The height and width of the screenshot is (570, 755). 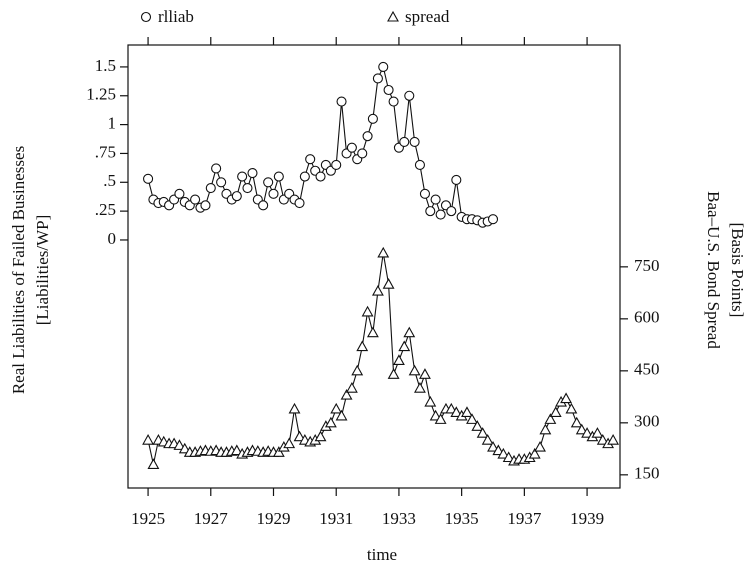 What do you see at coordinates (647, 473) in the screenshot?
I see `y2-tick-label: 150` at bounding box center [647, 473].